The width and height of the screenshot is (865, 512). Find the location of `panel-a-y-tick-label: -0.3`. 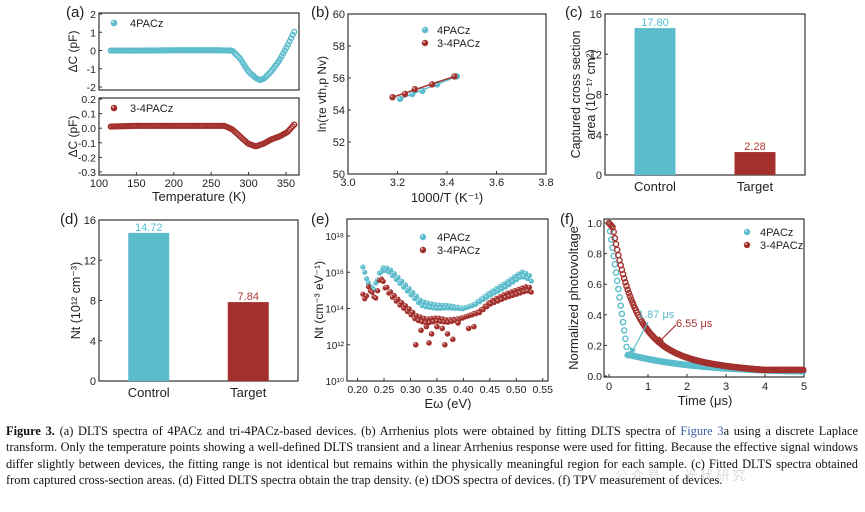

panel-a-y-tick-label: -0.3 is located at coordinates (87, 173).